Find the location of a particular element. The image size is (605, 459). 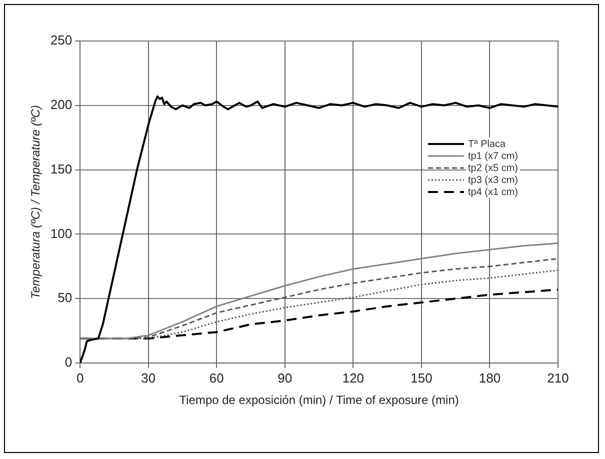

y-axis-title: Temperatura (ºC) / Temperature (ºC) is located at coordinates (35, 202).